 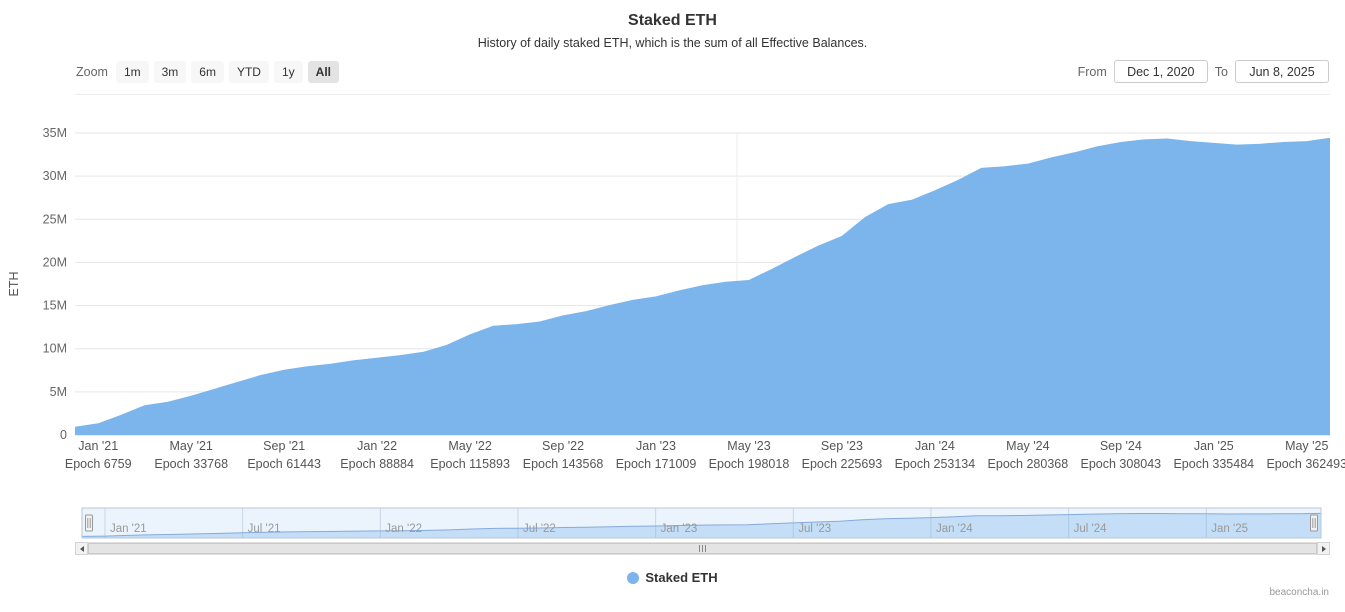 I want to click on credits-link: beaconcha.in, so click(x=1299, y=592).